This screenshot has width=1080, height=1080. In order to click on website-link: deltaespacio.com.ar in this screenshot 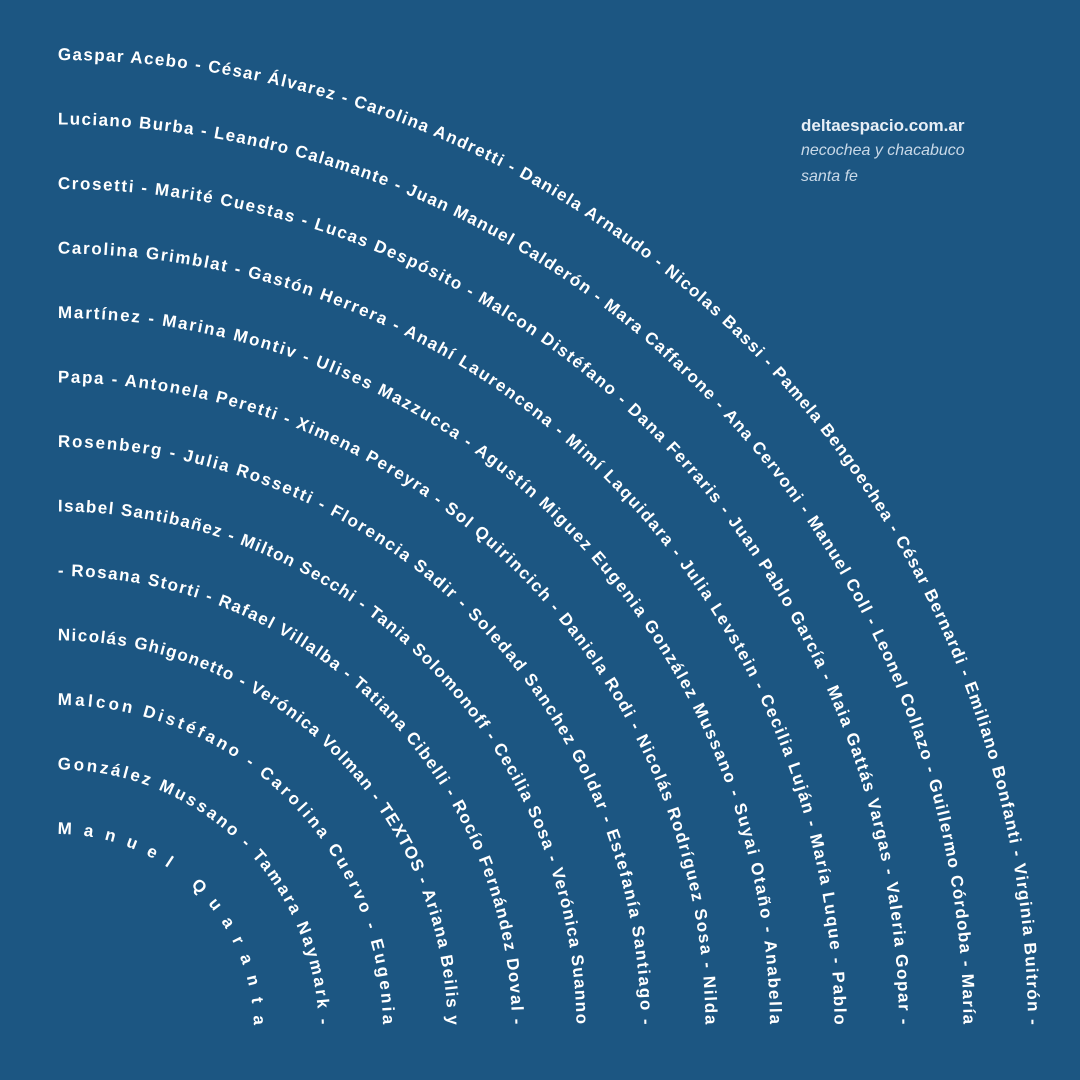, I will do `click(883, 125)`.